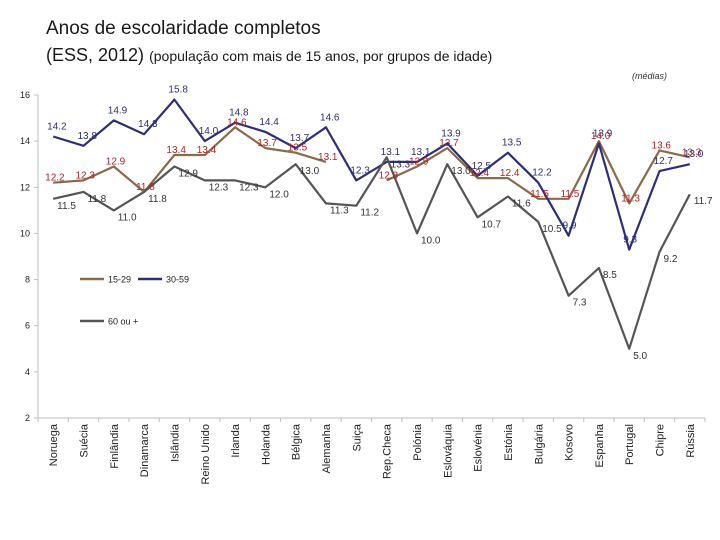  What do you see at coordinates (148, 124) in the screenshot?
I see `data-label: 14.3` at bounding box center [148, 124].